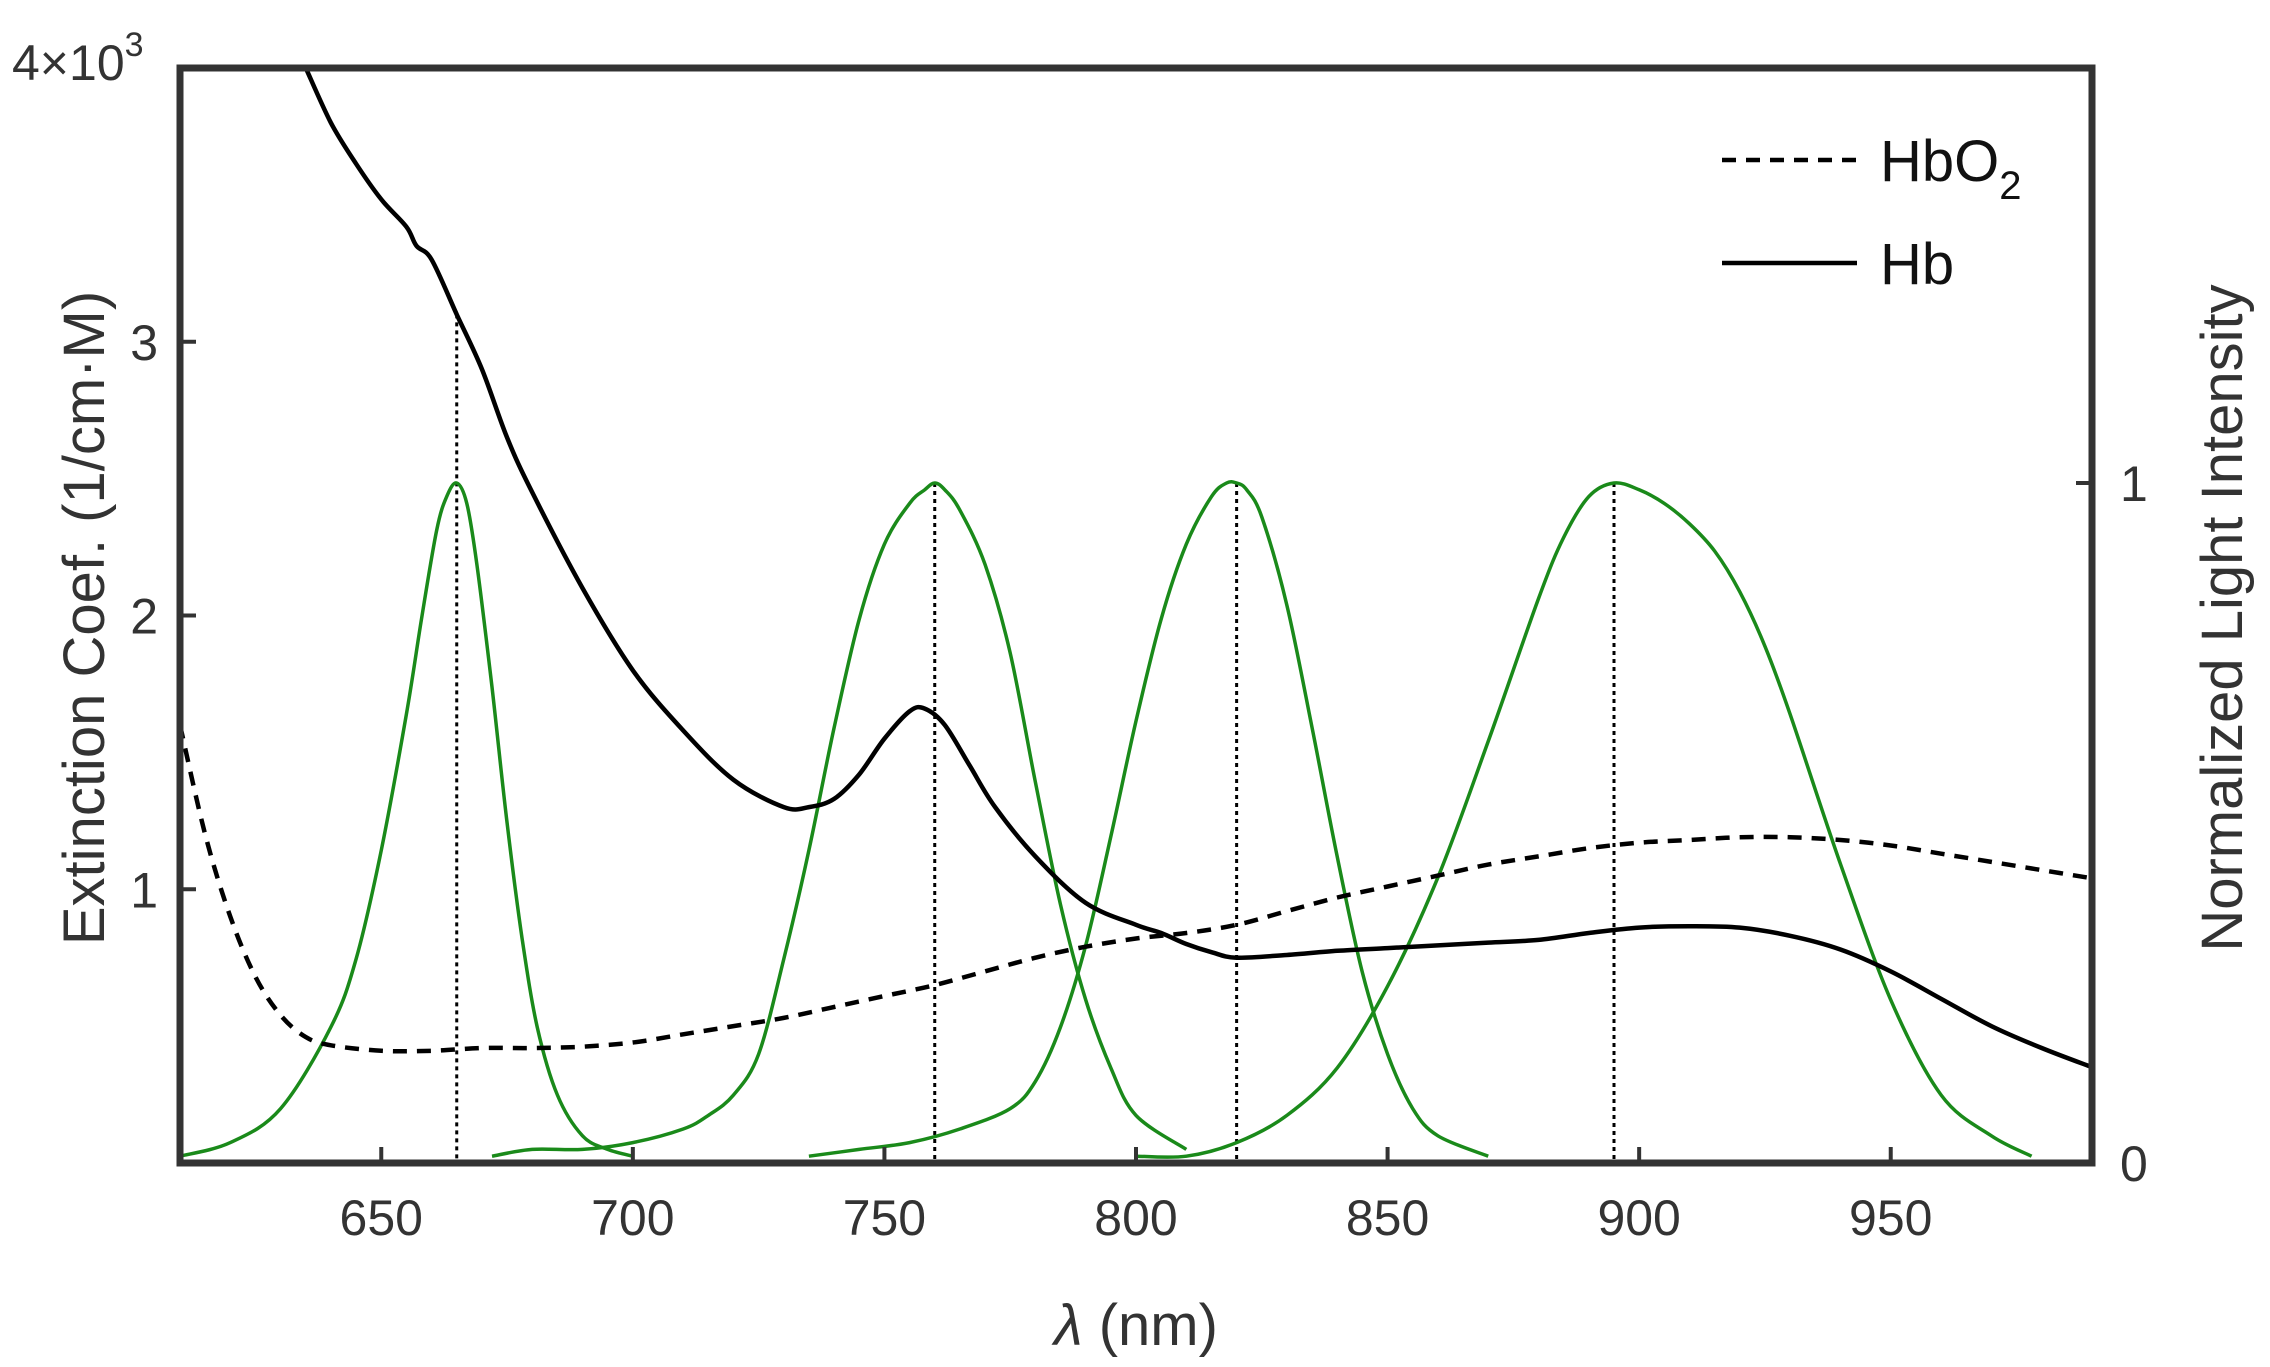 The width and height of the screenshot is (2270, 1367). I want to click on legend-label: Hb, so click(1917, 264).